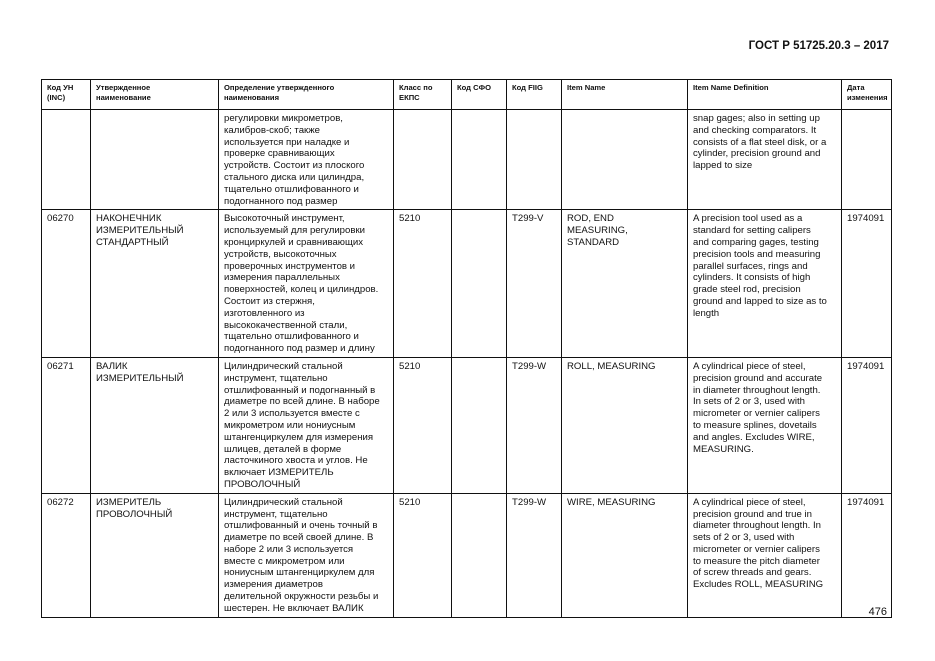  What do you see at coordinates (306, 94) in the screenshot?
I see `column-header-name-definition-ru: Определение утвержденного наименования` at bounding box center [306, 94].